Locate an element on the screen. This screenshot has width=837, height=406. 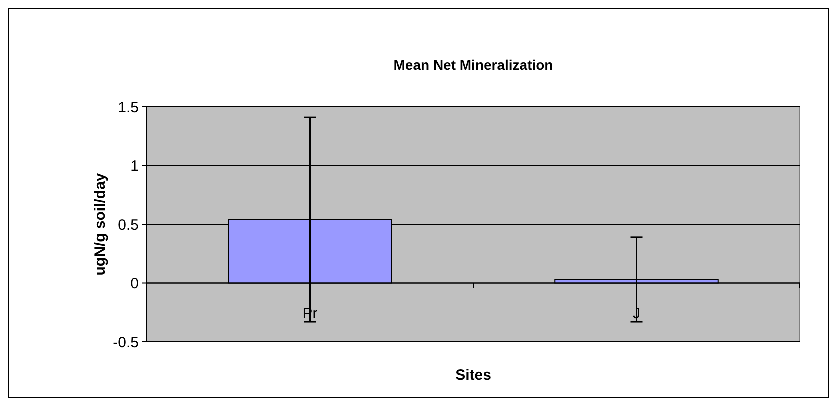
x-axis-title: Sites is located at coordinates (474, 375).